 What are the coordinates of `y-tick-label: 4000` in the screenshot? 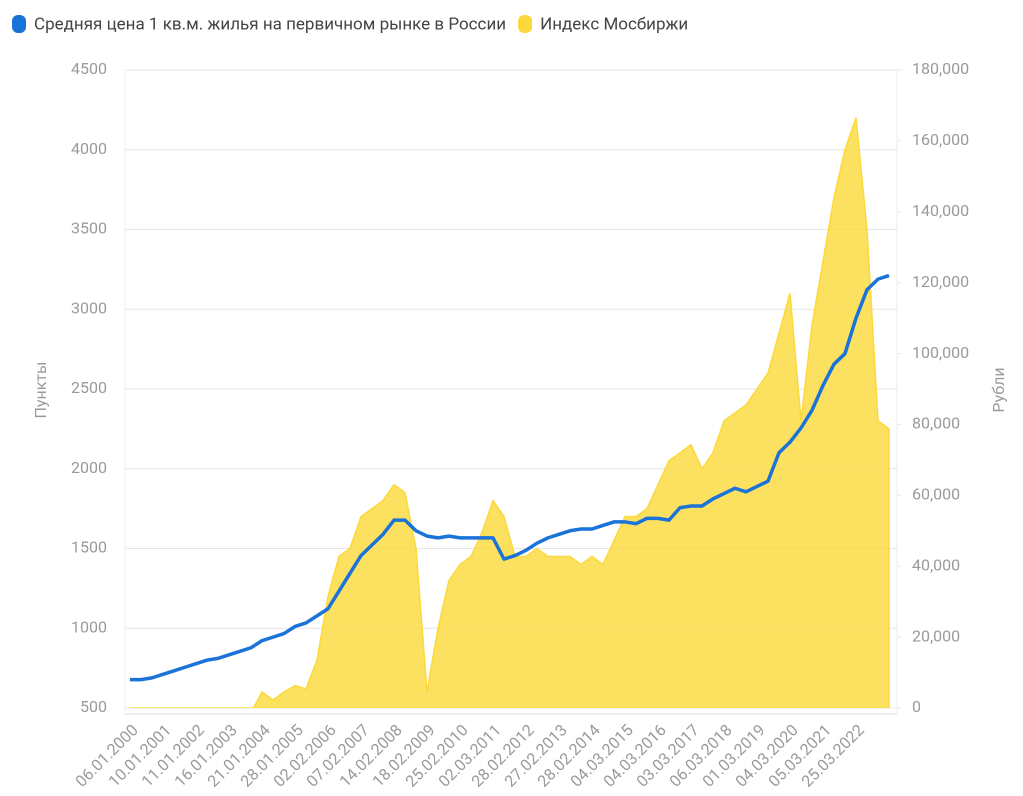 It's located at (89, 148).